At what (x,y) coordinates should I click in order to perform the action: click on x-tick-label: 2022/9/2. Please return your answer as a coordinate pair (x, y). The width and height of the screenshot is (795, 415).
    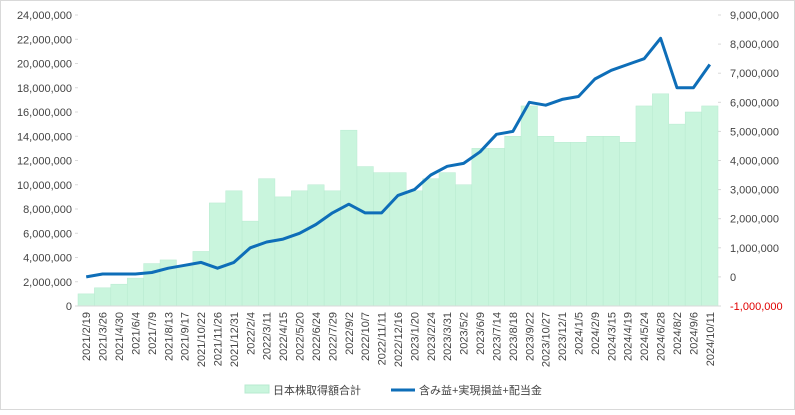
    Looking at the image, I should click on (350, 333).